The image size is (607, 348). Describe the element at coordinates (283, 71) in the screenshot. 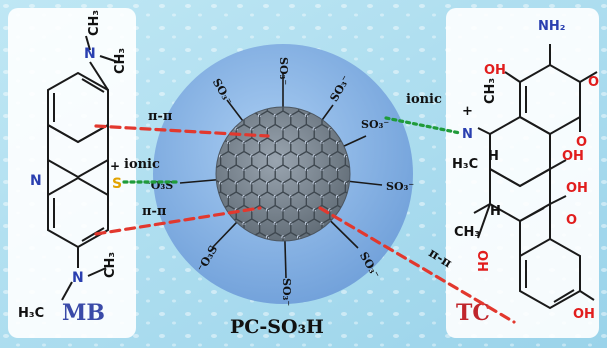

I see `so3-group-top: SO₃⁻` at that location.